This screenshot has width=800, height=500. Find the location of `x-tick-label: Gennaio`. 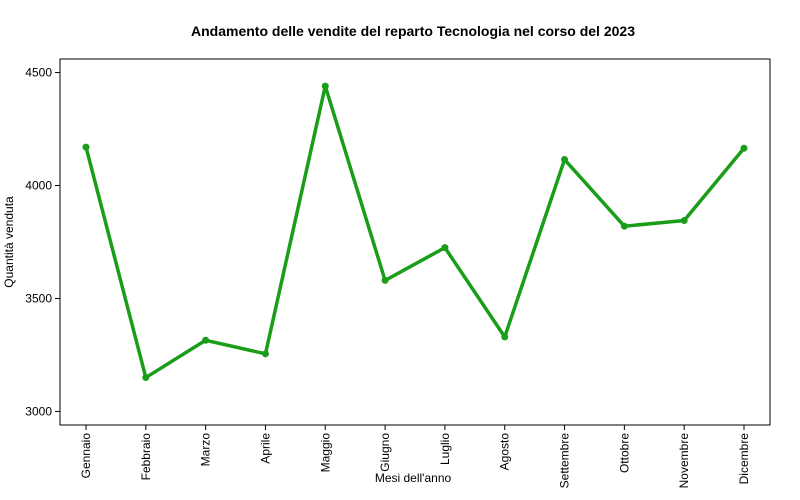

x-tick-label: Gennaio is located at coordinates (86, 456).